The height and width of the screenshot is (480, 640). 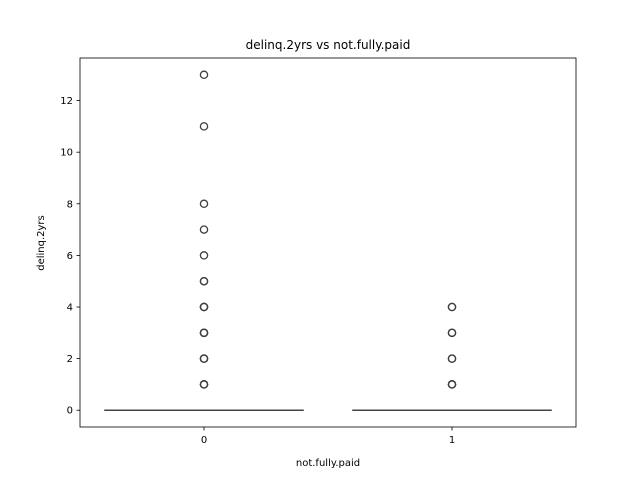 What do you see at coordinates (66, 153) in the screenshot?
I see `y-tick-label: 10` at bounding box center [66, 153].